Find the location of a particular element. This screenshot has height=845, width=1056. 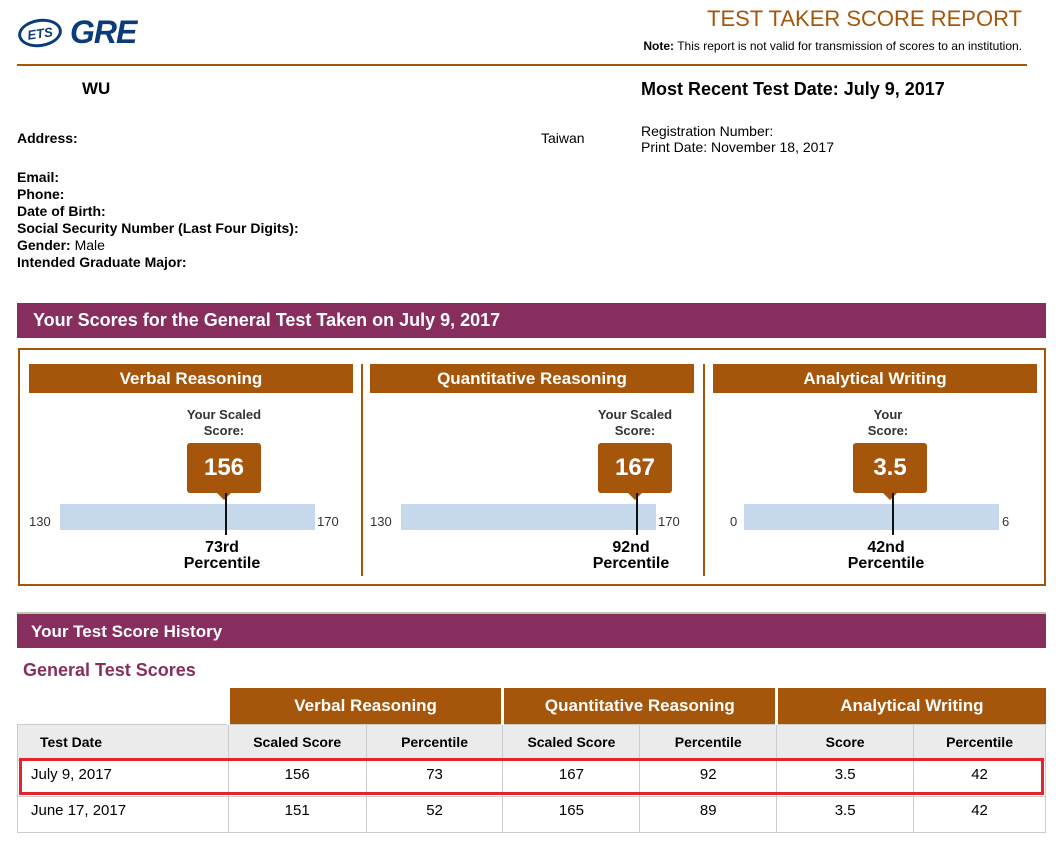

cell-verbal-percentile: 52 is located at coordinates (434, 814).